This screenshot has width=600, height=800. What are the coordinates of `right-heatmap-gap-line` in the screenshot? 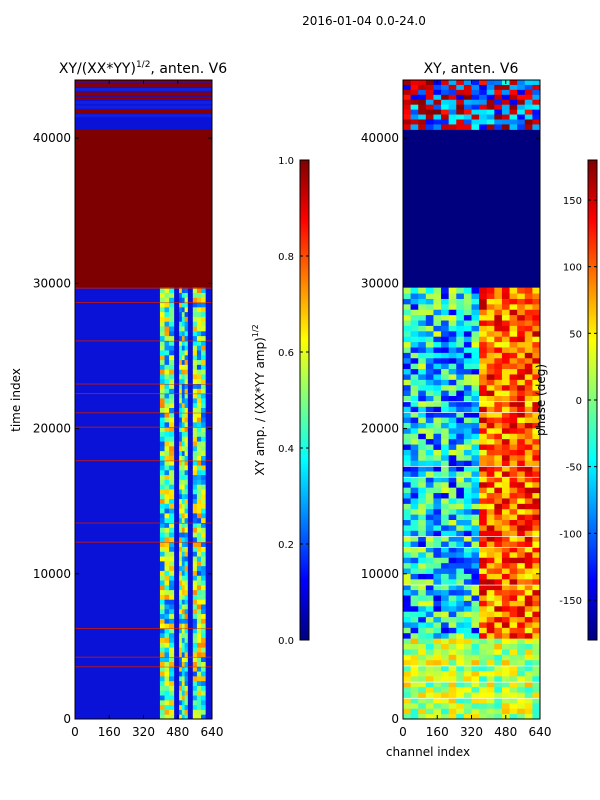 It's located at (471, 682).